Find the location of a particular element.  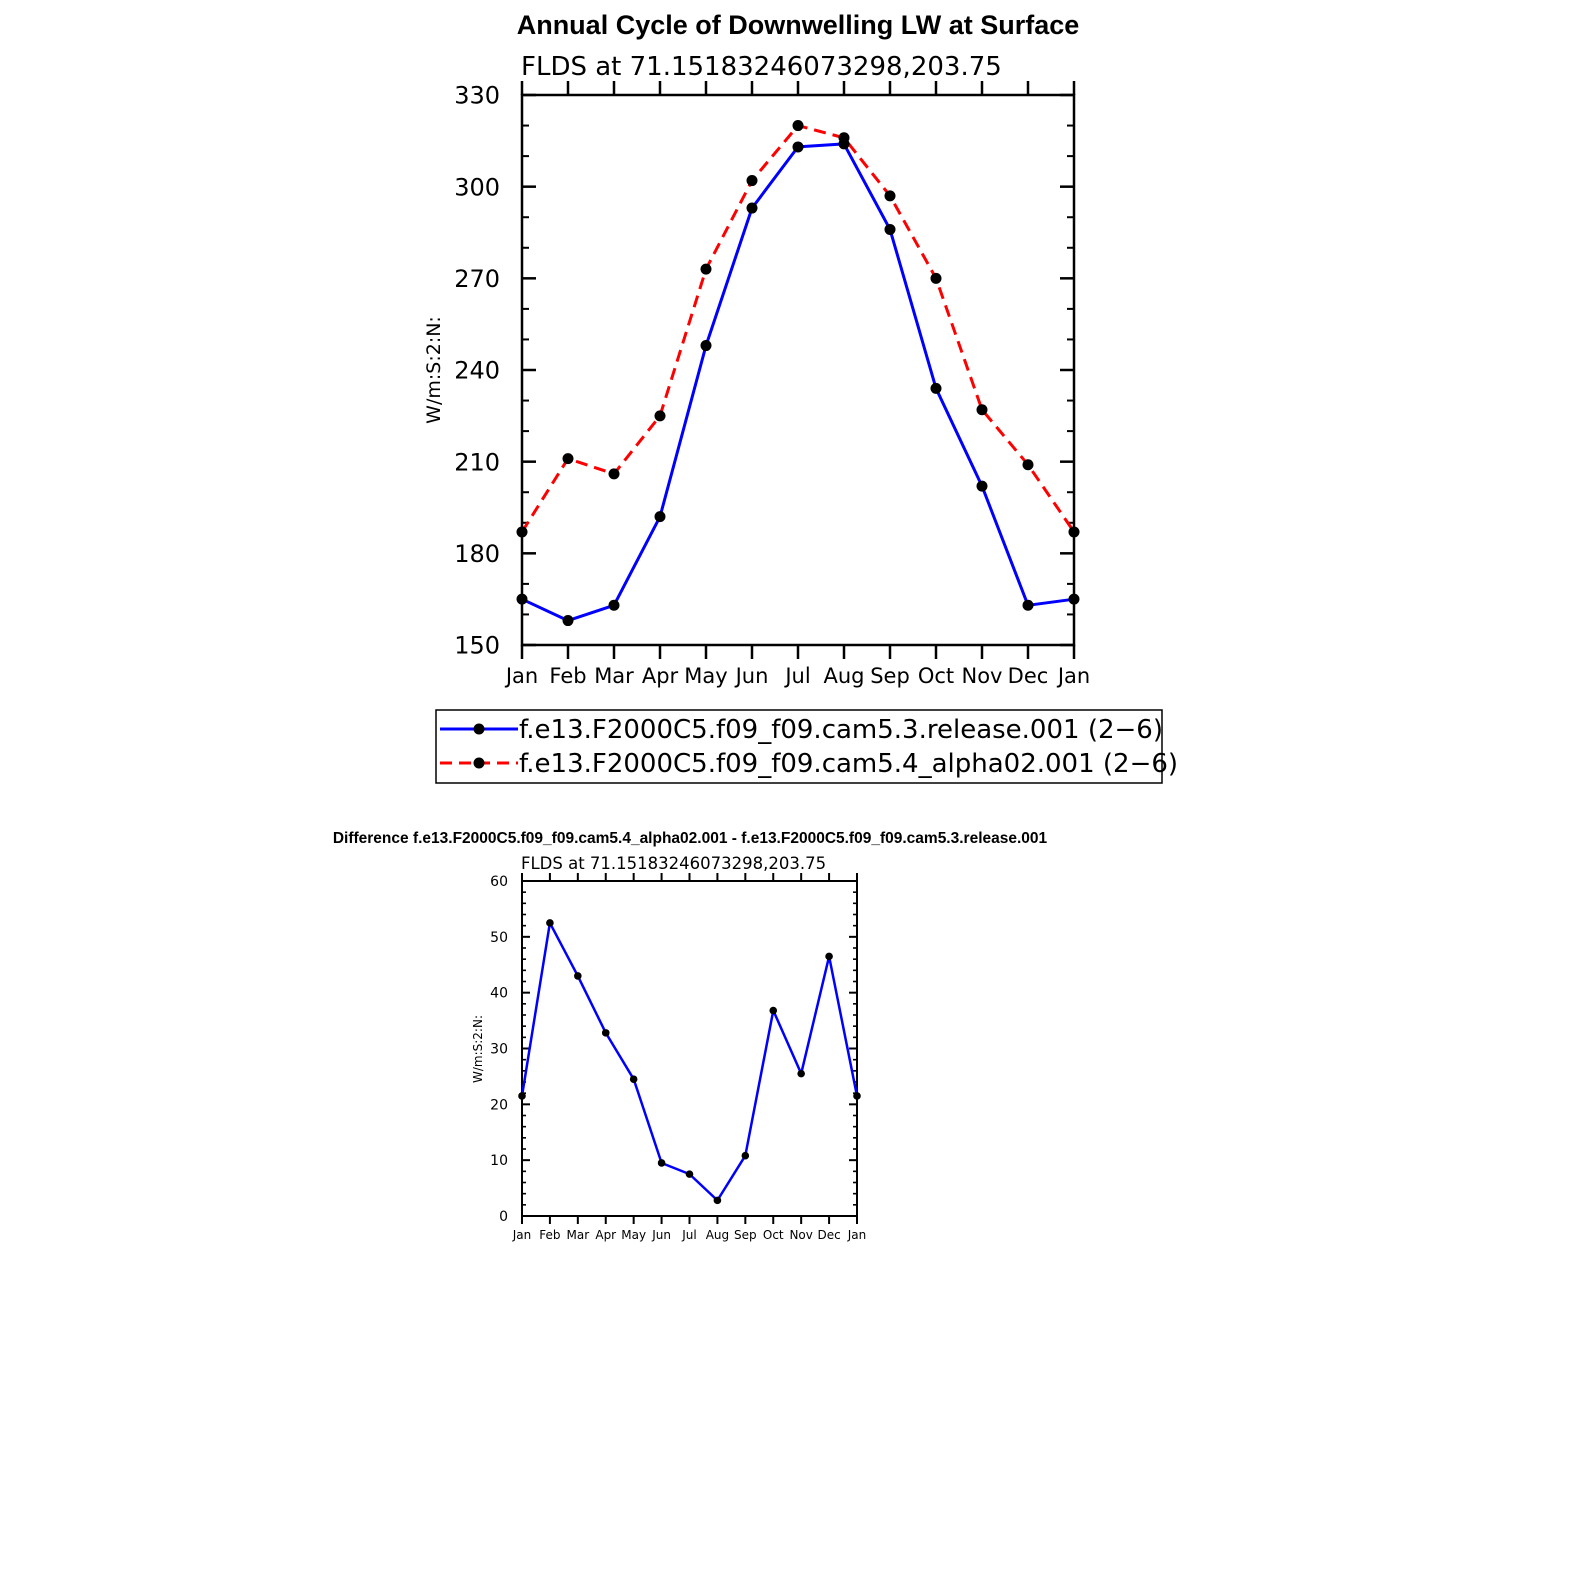

y-axis: 0 10 20 30 40 50 60 is located at coordinates (673, 1049).